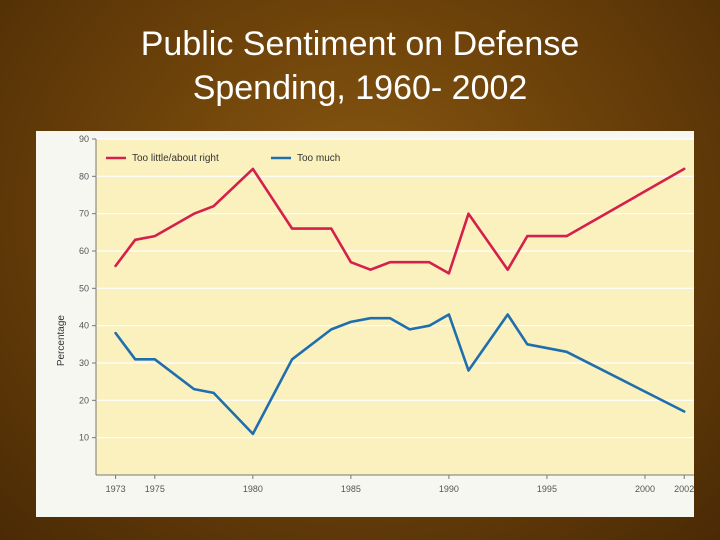 The image size is (720, 540). What do you see at coordinates (684, 411) in the screenshot?
I see `data-point-s1-2002` at bounding box center [684, 411].